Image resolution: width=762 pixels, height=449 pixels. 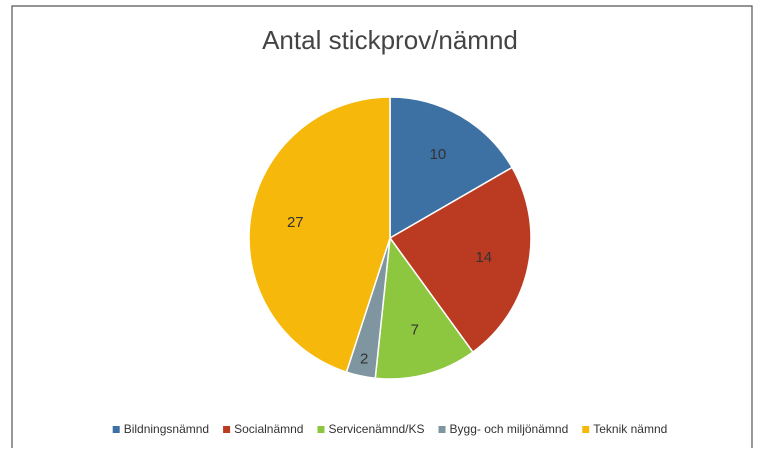 What do you see at coordinates (166, 429) in the screenshot?
I see `legend-label: Bildningsnämnd` at bounding box center [166, 429].